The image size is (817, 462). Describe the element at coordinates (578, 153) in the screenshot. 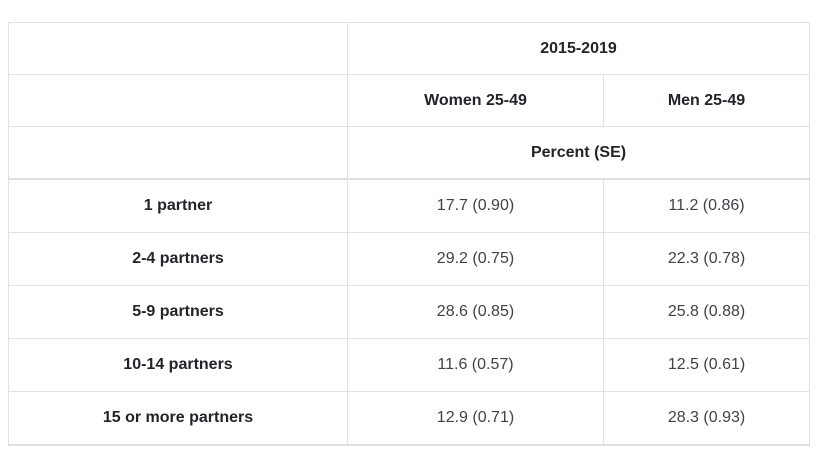

I see `measure-header-cell: Percent (SE)` at that location.